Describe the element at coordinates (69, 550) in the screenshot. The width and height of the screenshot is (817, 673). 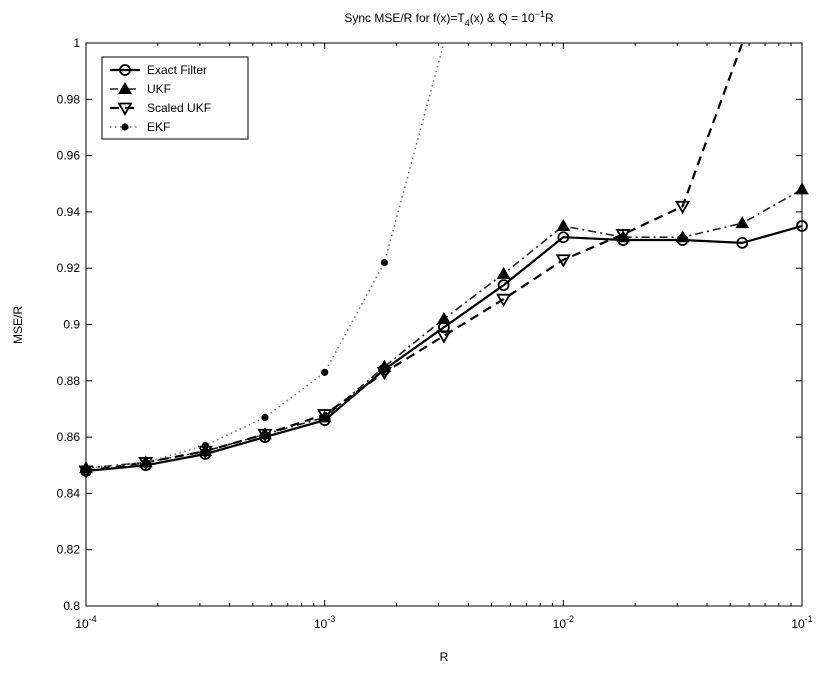
I see `y-tick-label: 0.82` at that location.